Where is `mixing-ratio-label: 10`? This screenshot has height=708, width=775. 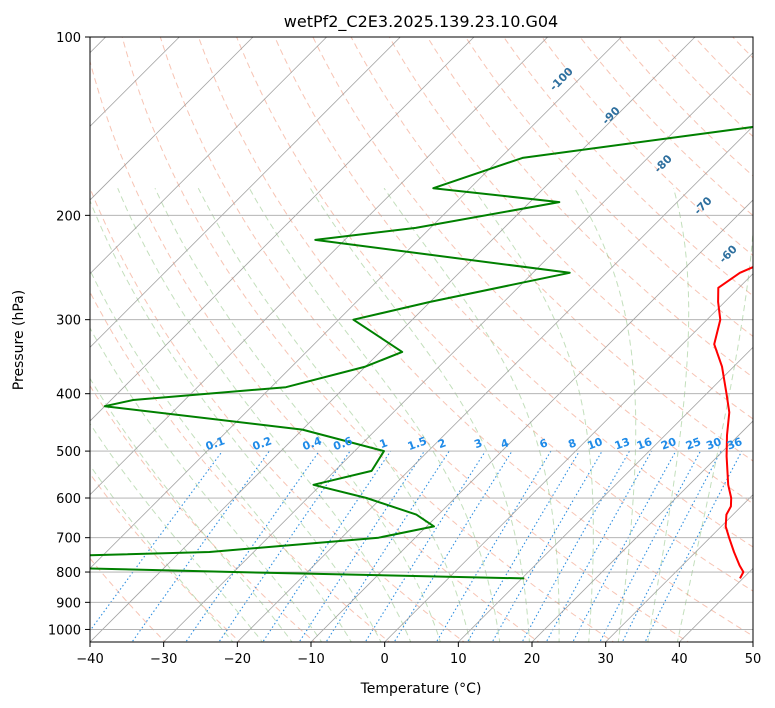
mixing-ratio-label: 10 is located at coordinates (595, 444).